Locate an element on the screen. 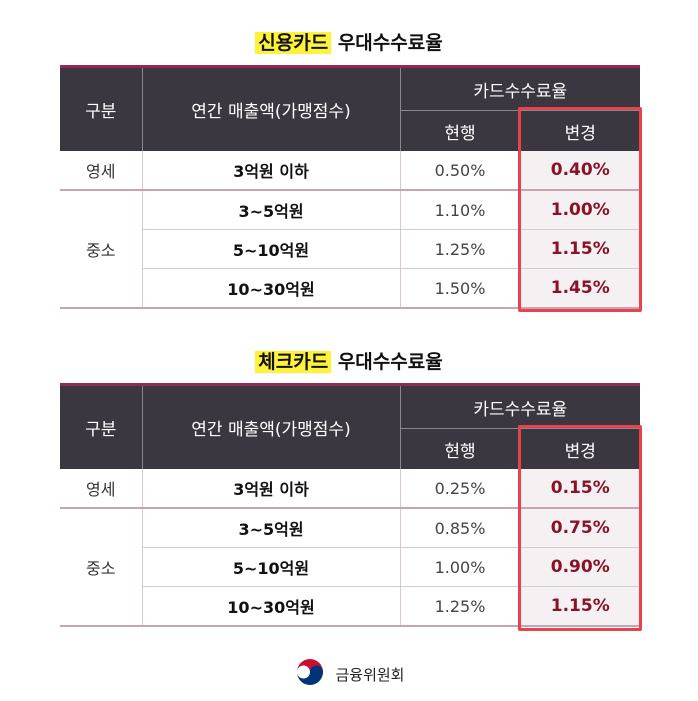 Image resolution: width=698 pixels, height=701 pixels. changed-rate-cell: 0.15% is located at coordinates (580, 489).